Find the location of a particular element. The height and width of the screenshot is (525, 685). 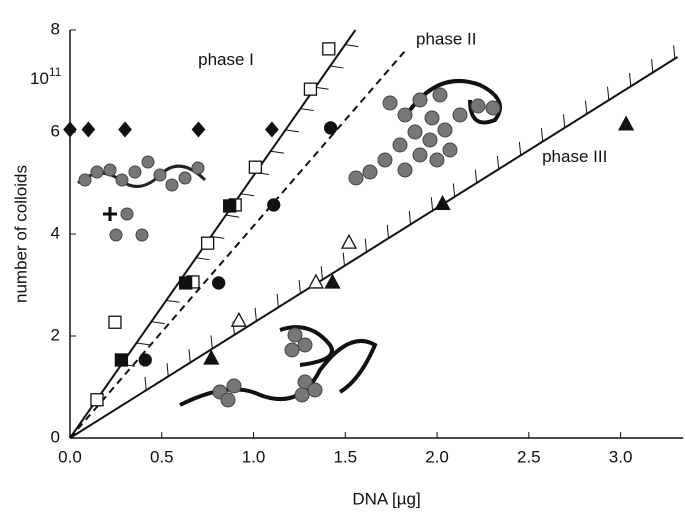

y-tick-label: 6 is located at coordinates (55, 130).